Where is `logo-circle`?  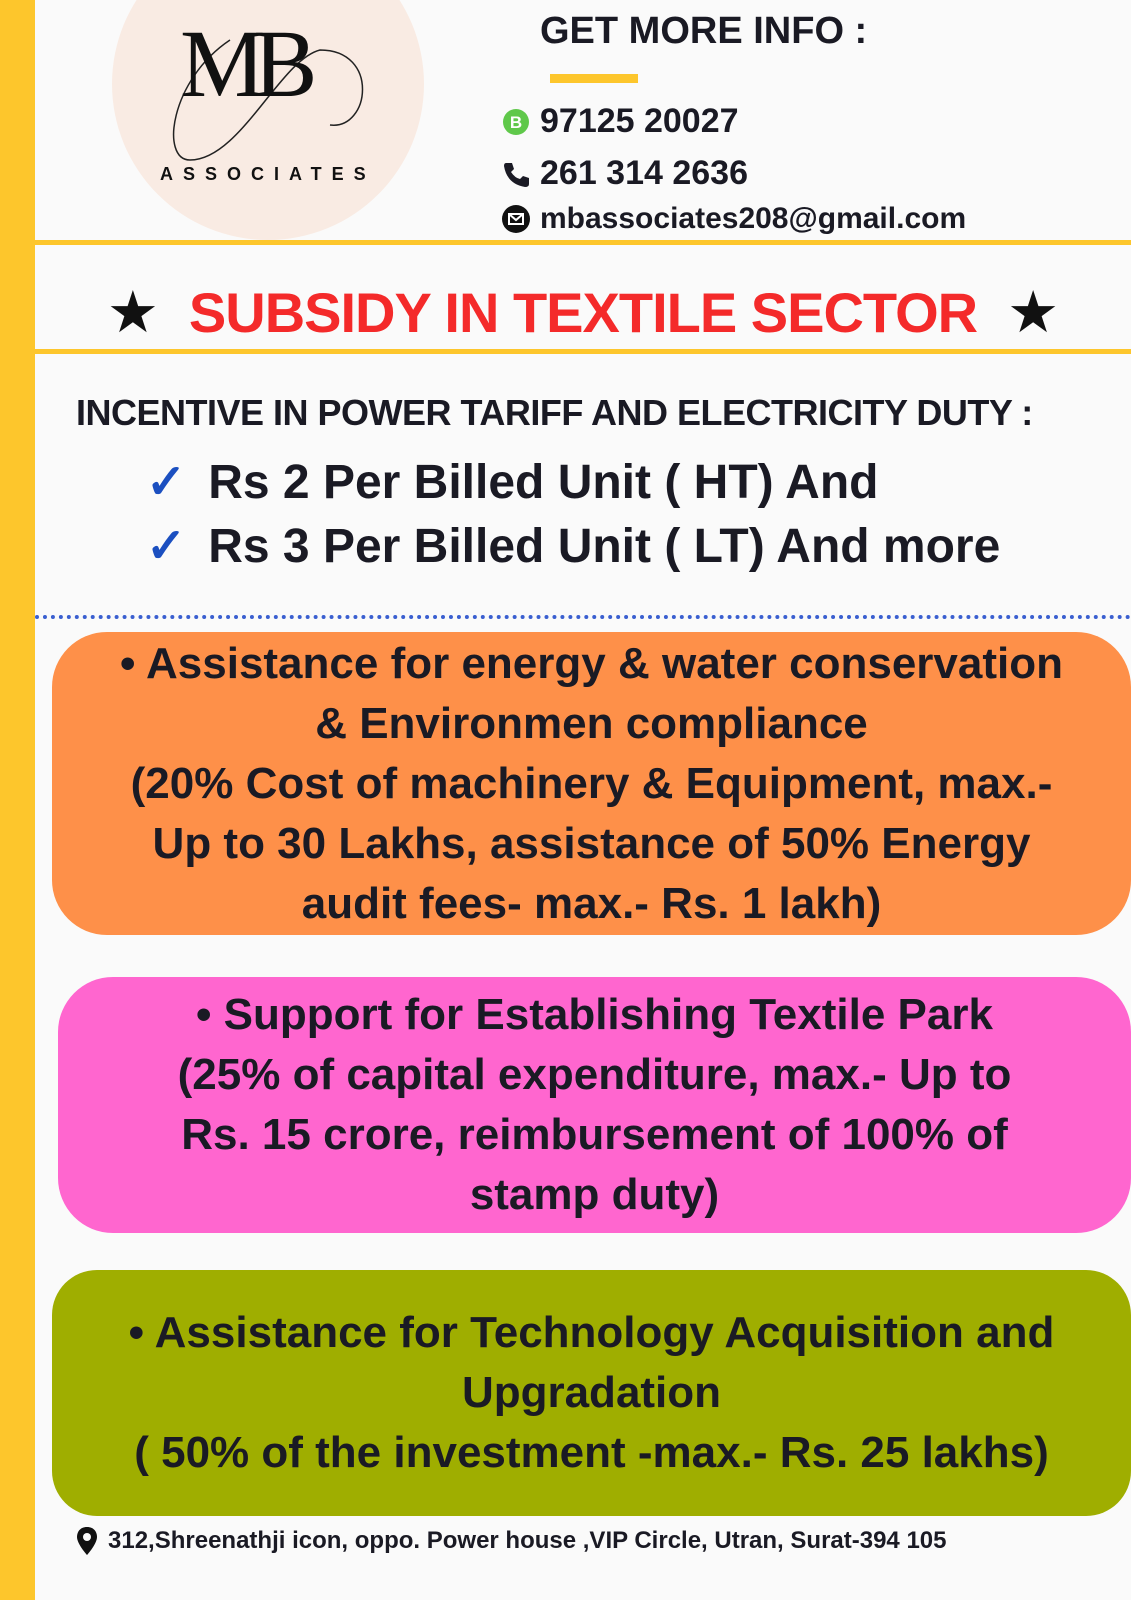
logo-circle is located at coordinates (268, 120).